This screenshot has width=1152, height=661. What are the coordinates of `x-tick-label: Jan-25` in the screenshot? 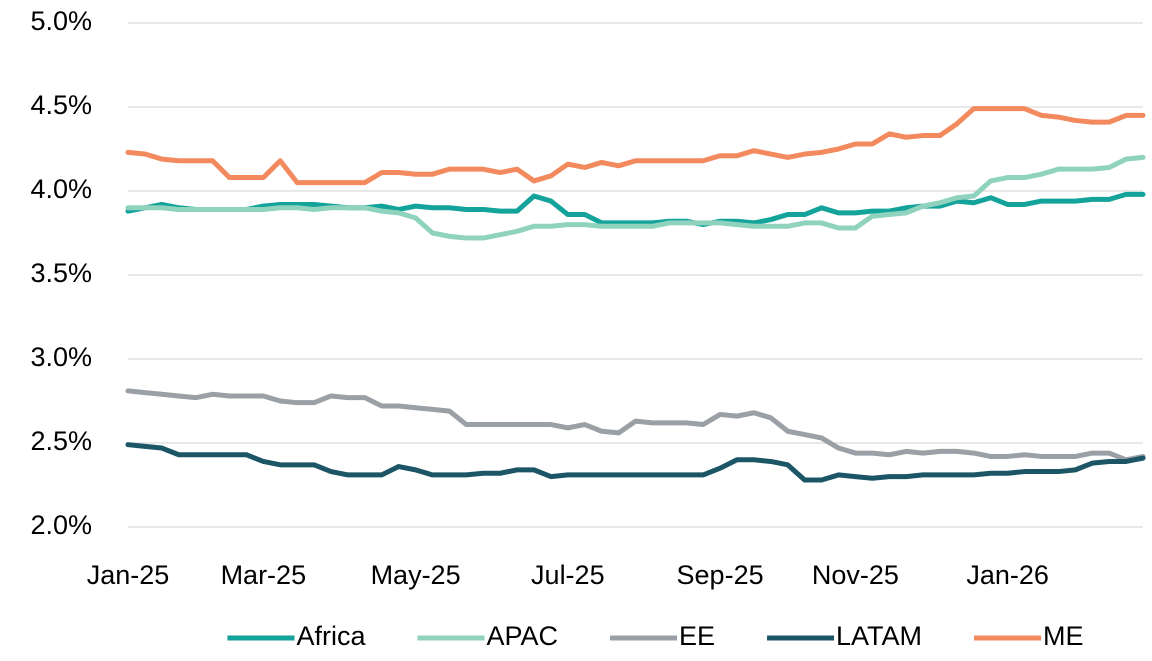 It's located at (128, 575).